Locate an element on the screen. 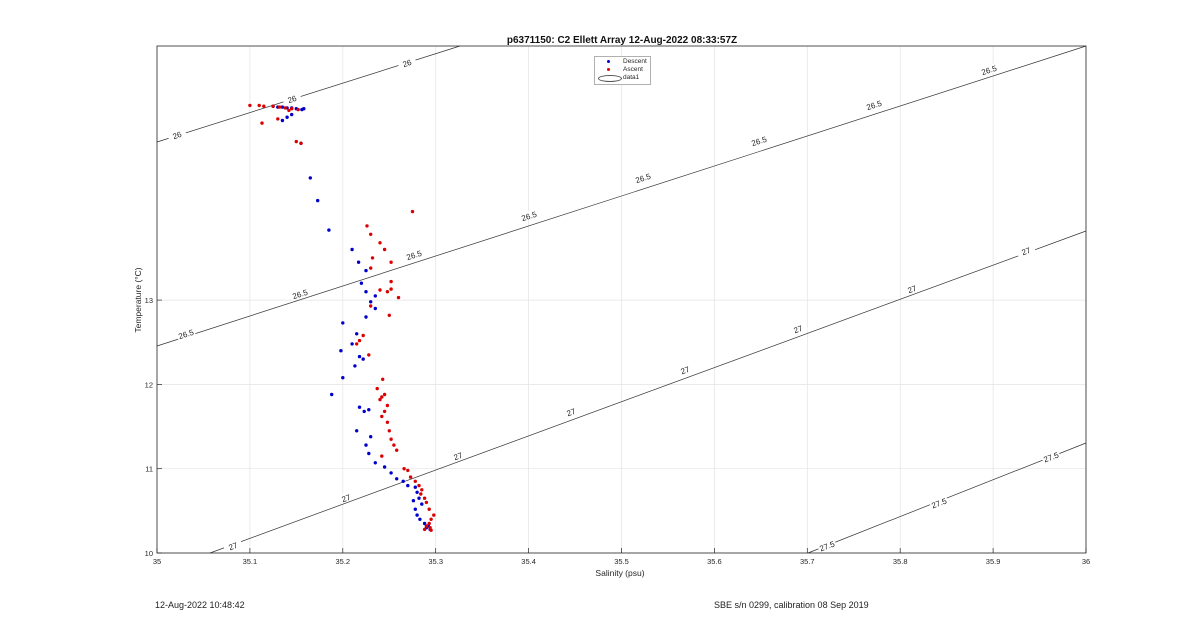 Image resolution: width=1200 pixels, height=622 pixels. x-tick-label: 36 is located at coordinates (1086, 561).